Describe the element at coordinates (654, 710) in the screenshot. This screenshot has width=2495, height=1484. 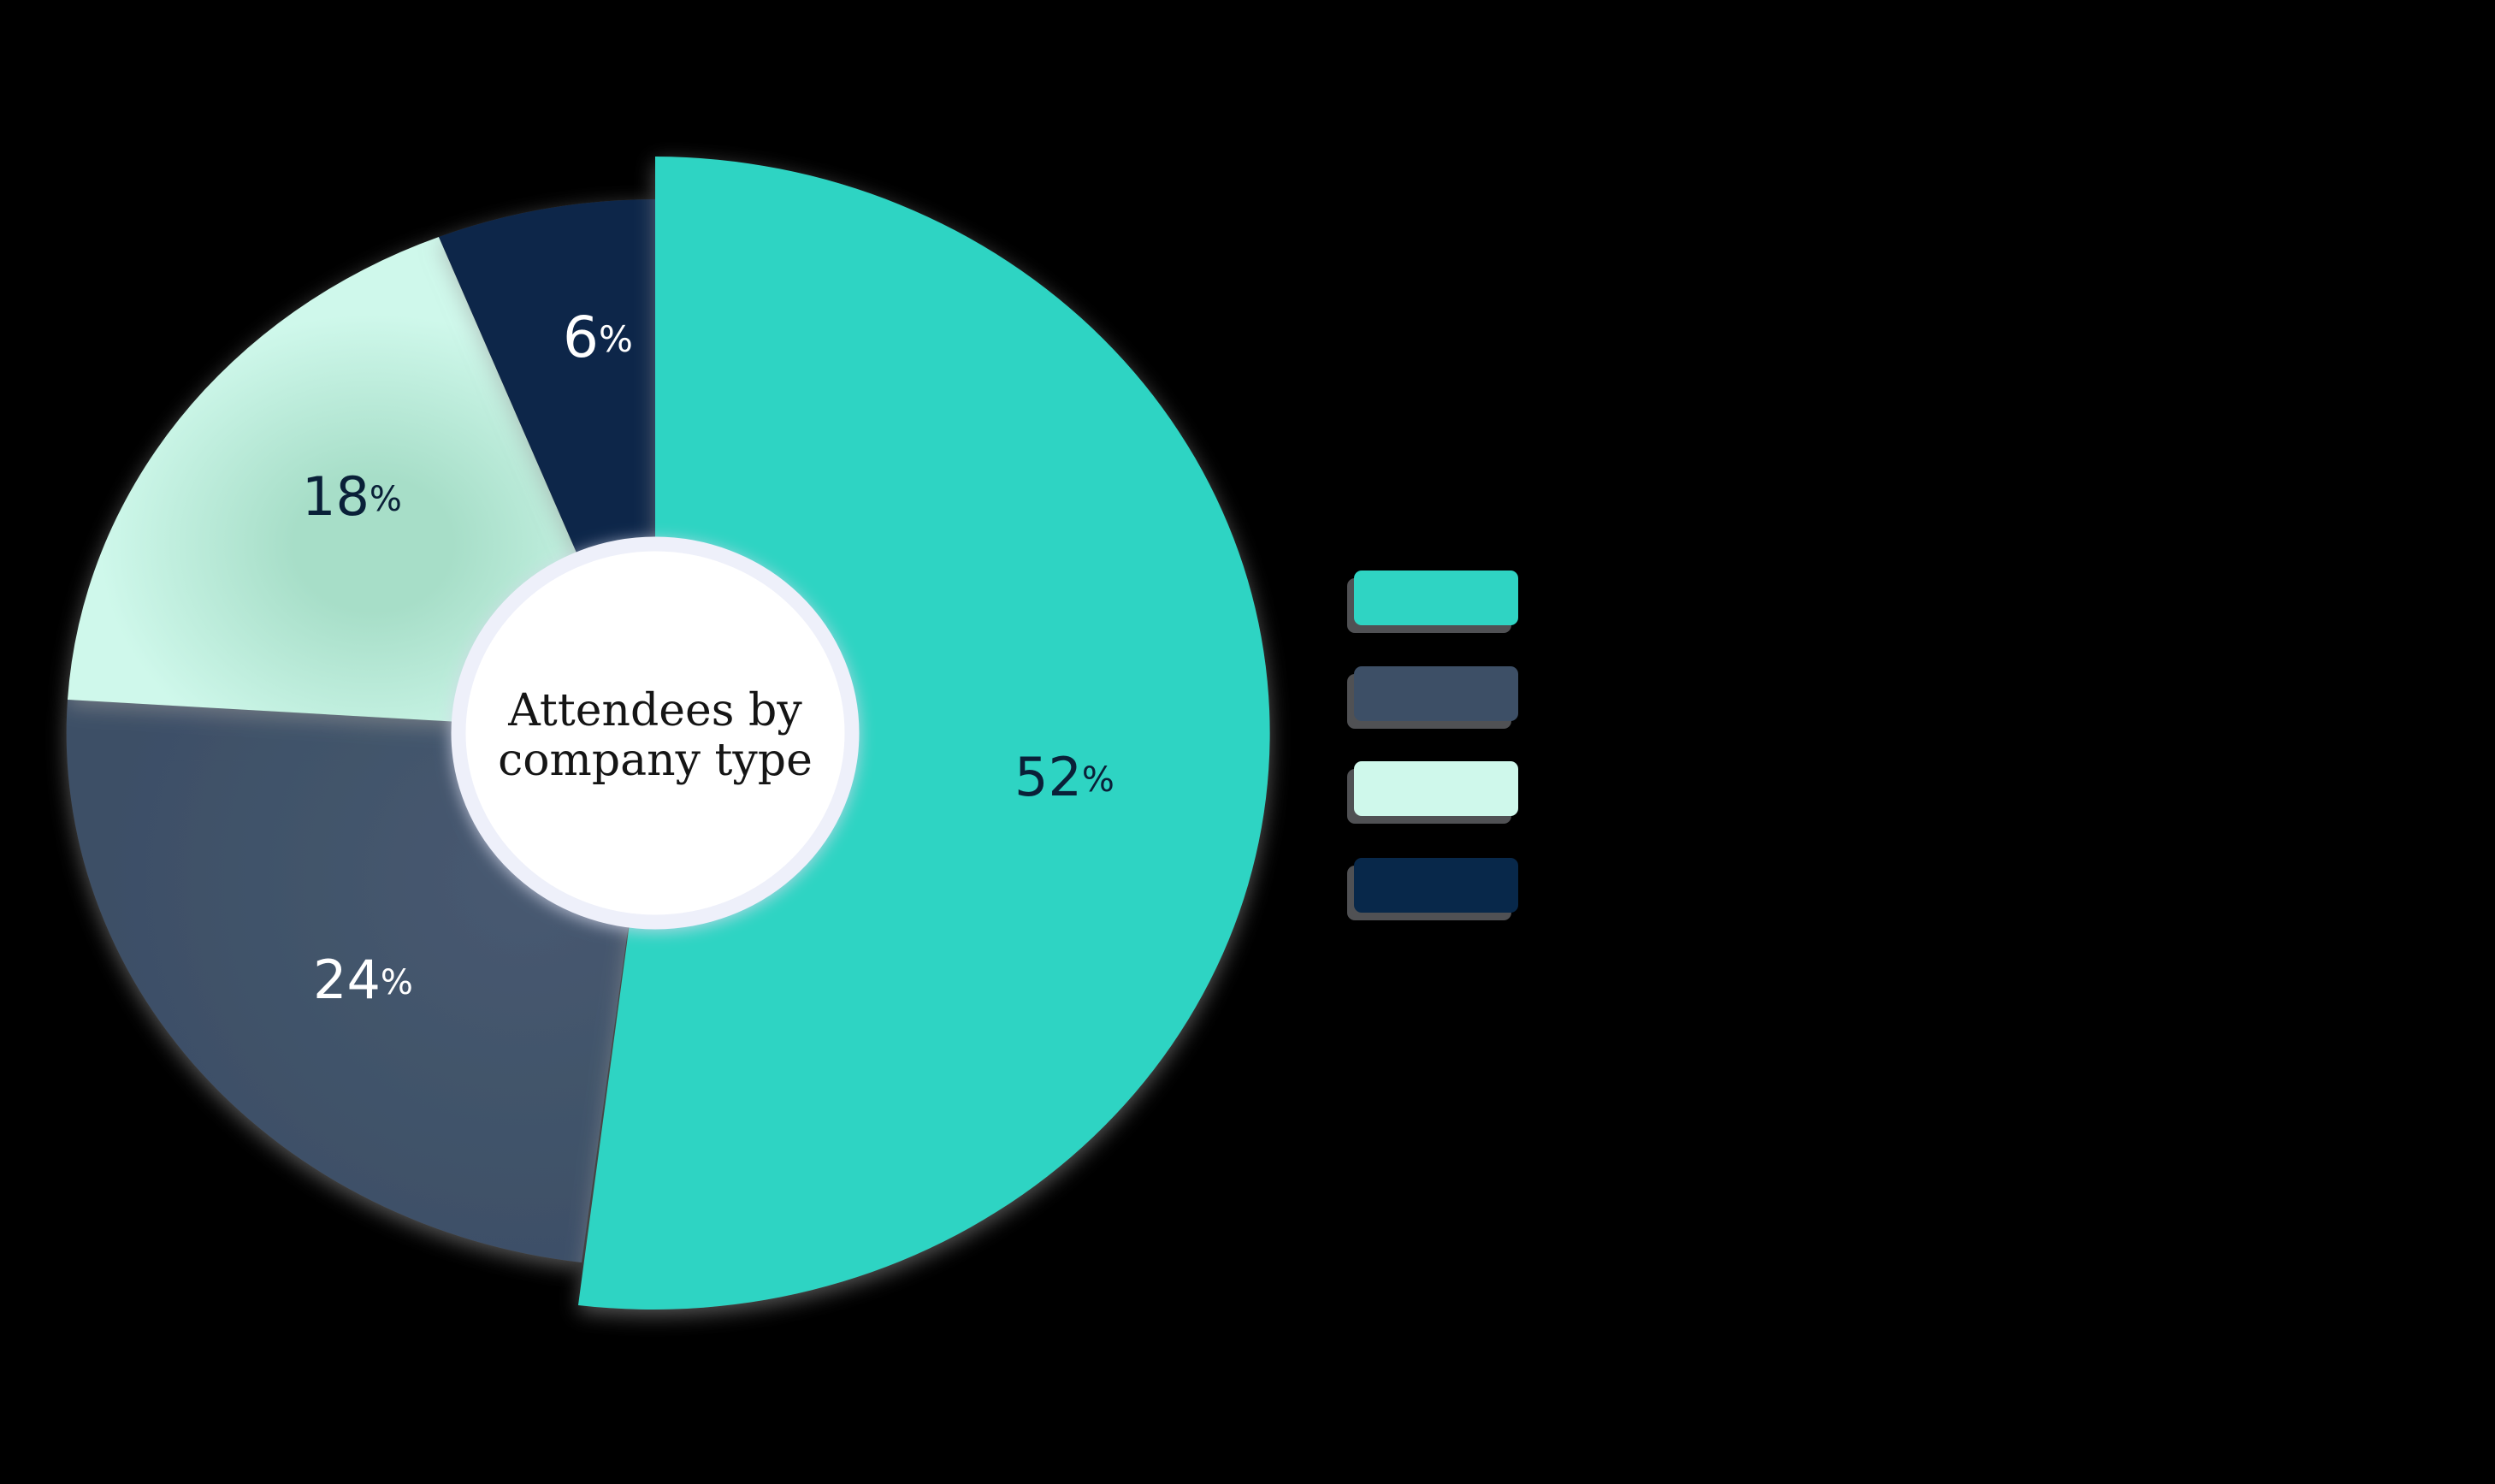
I see `chart-title-line1: Attendees by` at that location.